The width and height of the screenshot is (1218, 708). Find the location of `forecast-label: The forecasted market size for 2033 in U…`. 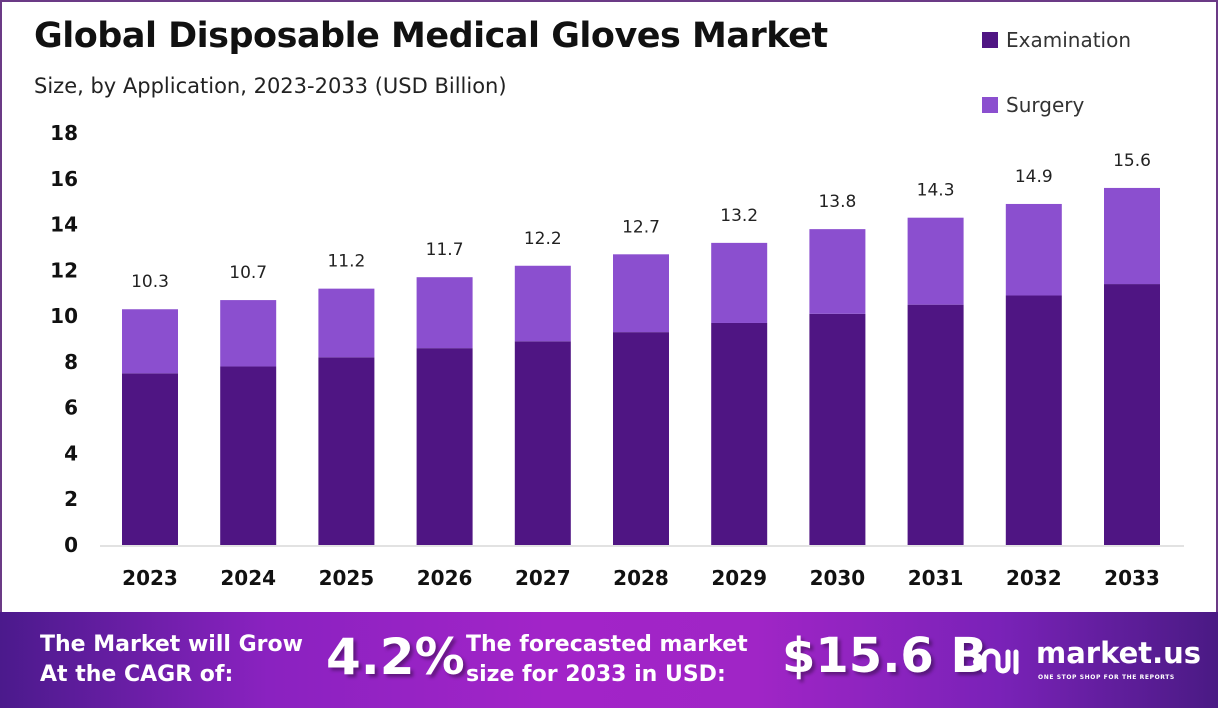

forecast-label: The forecasted market size for 2033 in U… is located at coordinates (607, 660).